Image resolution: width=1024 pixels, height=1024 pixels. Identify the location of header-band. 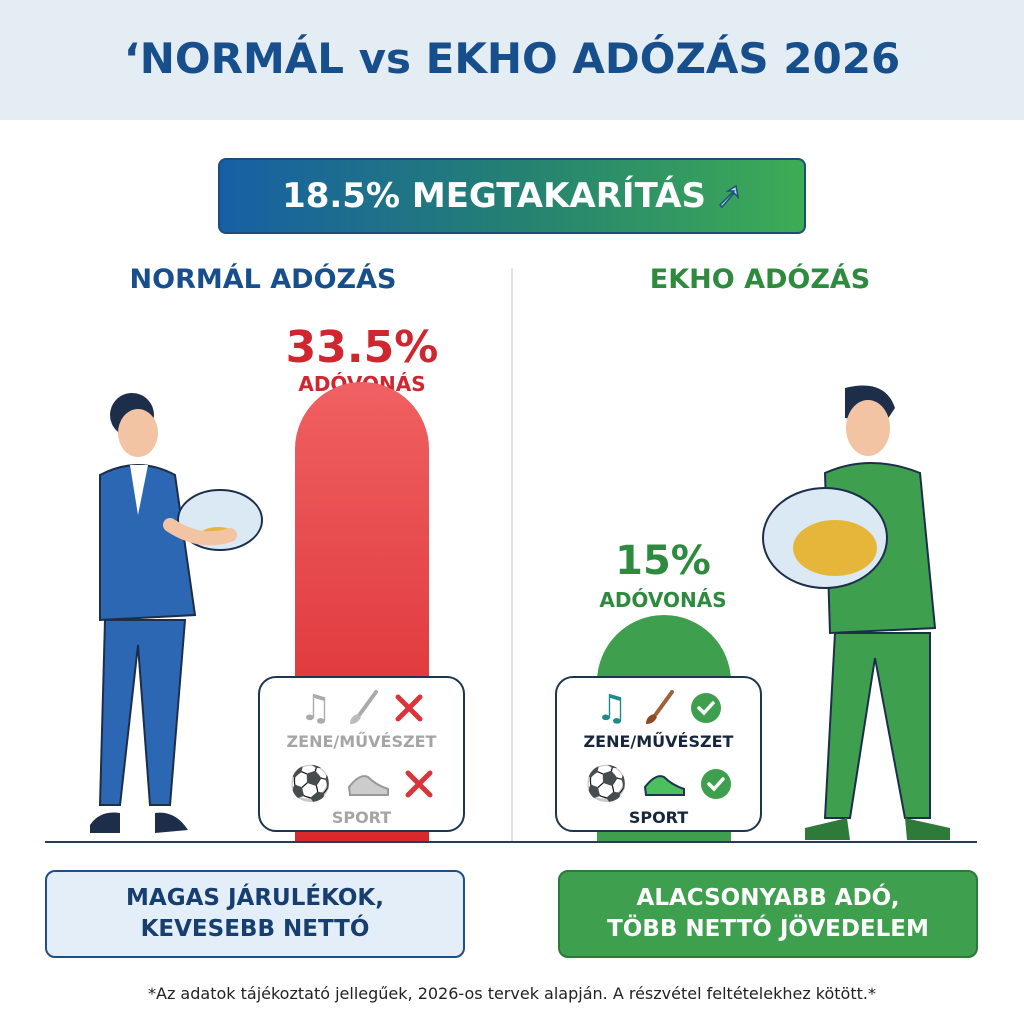
(512, 60).